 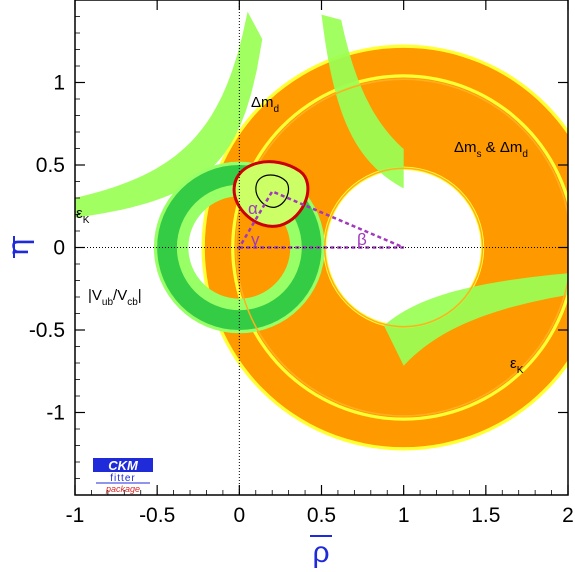 I want to click on label-eps-k-left: εK, so click(x=83, y=215).